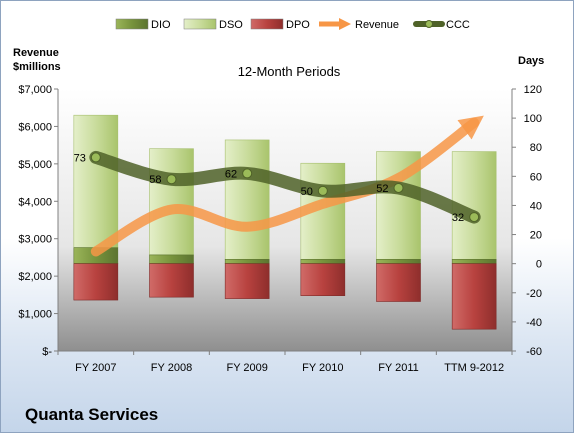 The image size is (574, 433). What do you see at coordinates (80, 158) in the screenshot?
I see `ccc-data-label: 73` at bounding box center [80, 158].